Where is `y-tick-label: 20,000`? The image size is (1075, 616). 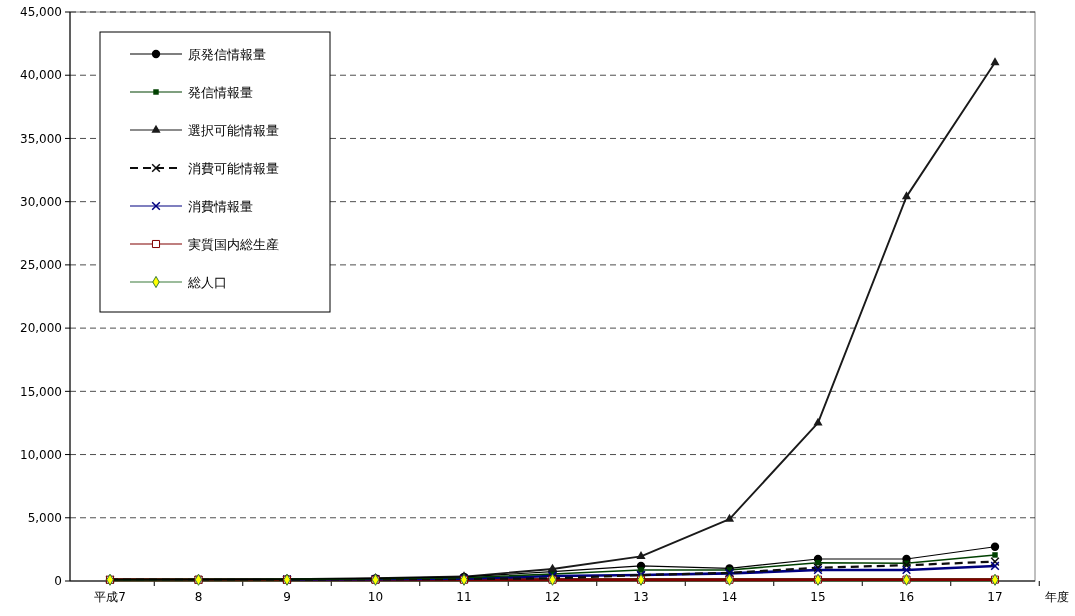 y-tick-label: 20,000 is located at coordinates (41, 328).